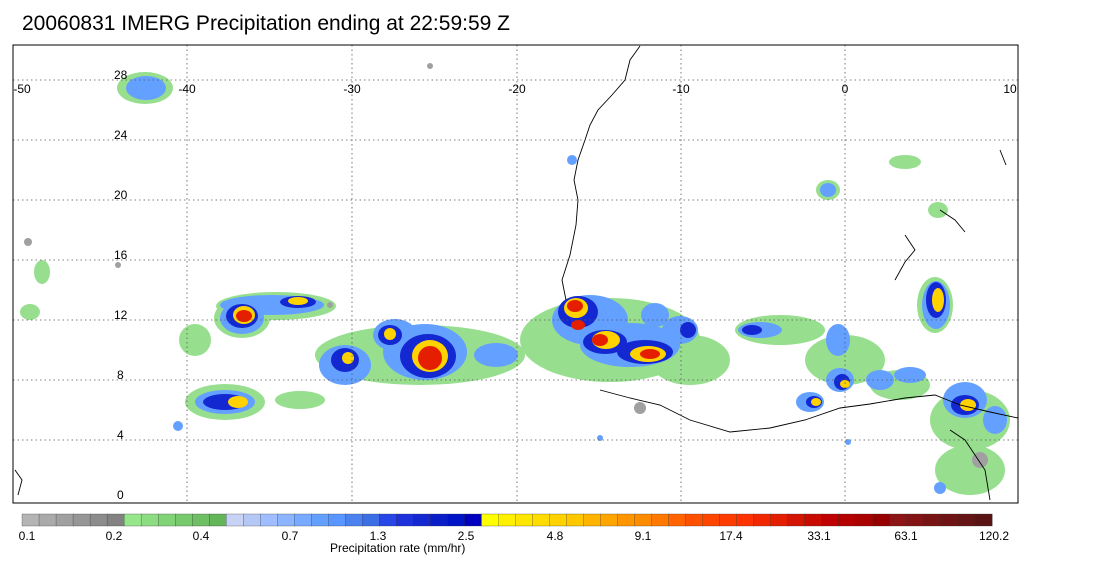 This screenshot has height=571, width=1101. I want to click on colorbar-tick-label: 33.1, so click(819, 536).